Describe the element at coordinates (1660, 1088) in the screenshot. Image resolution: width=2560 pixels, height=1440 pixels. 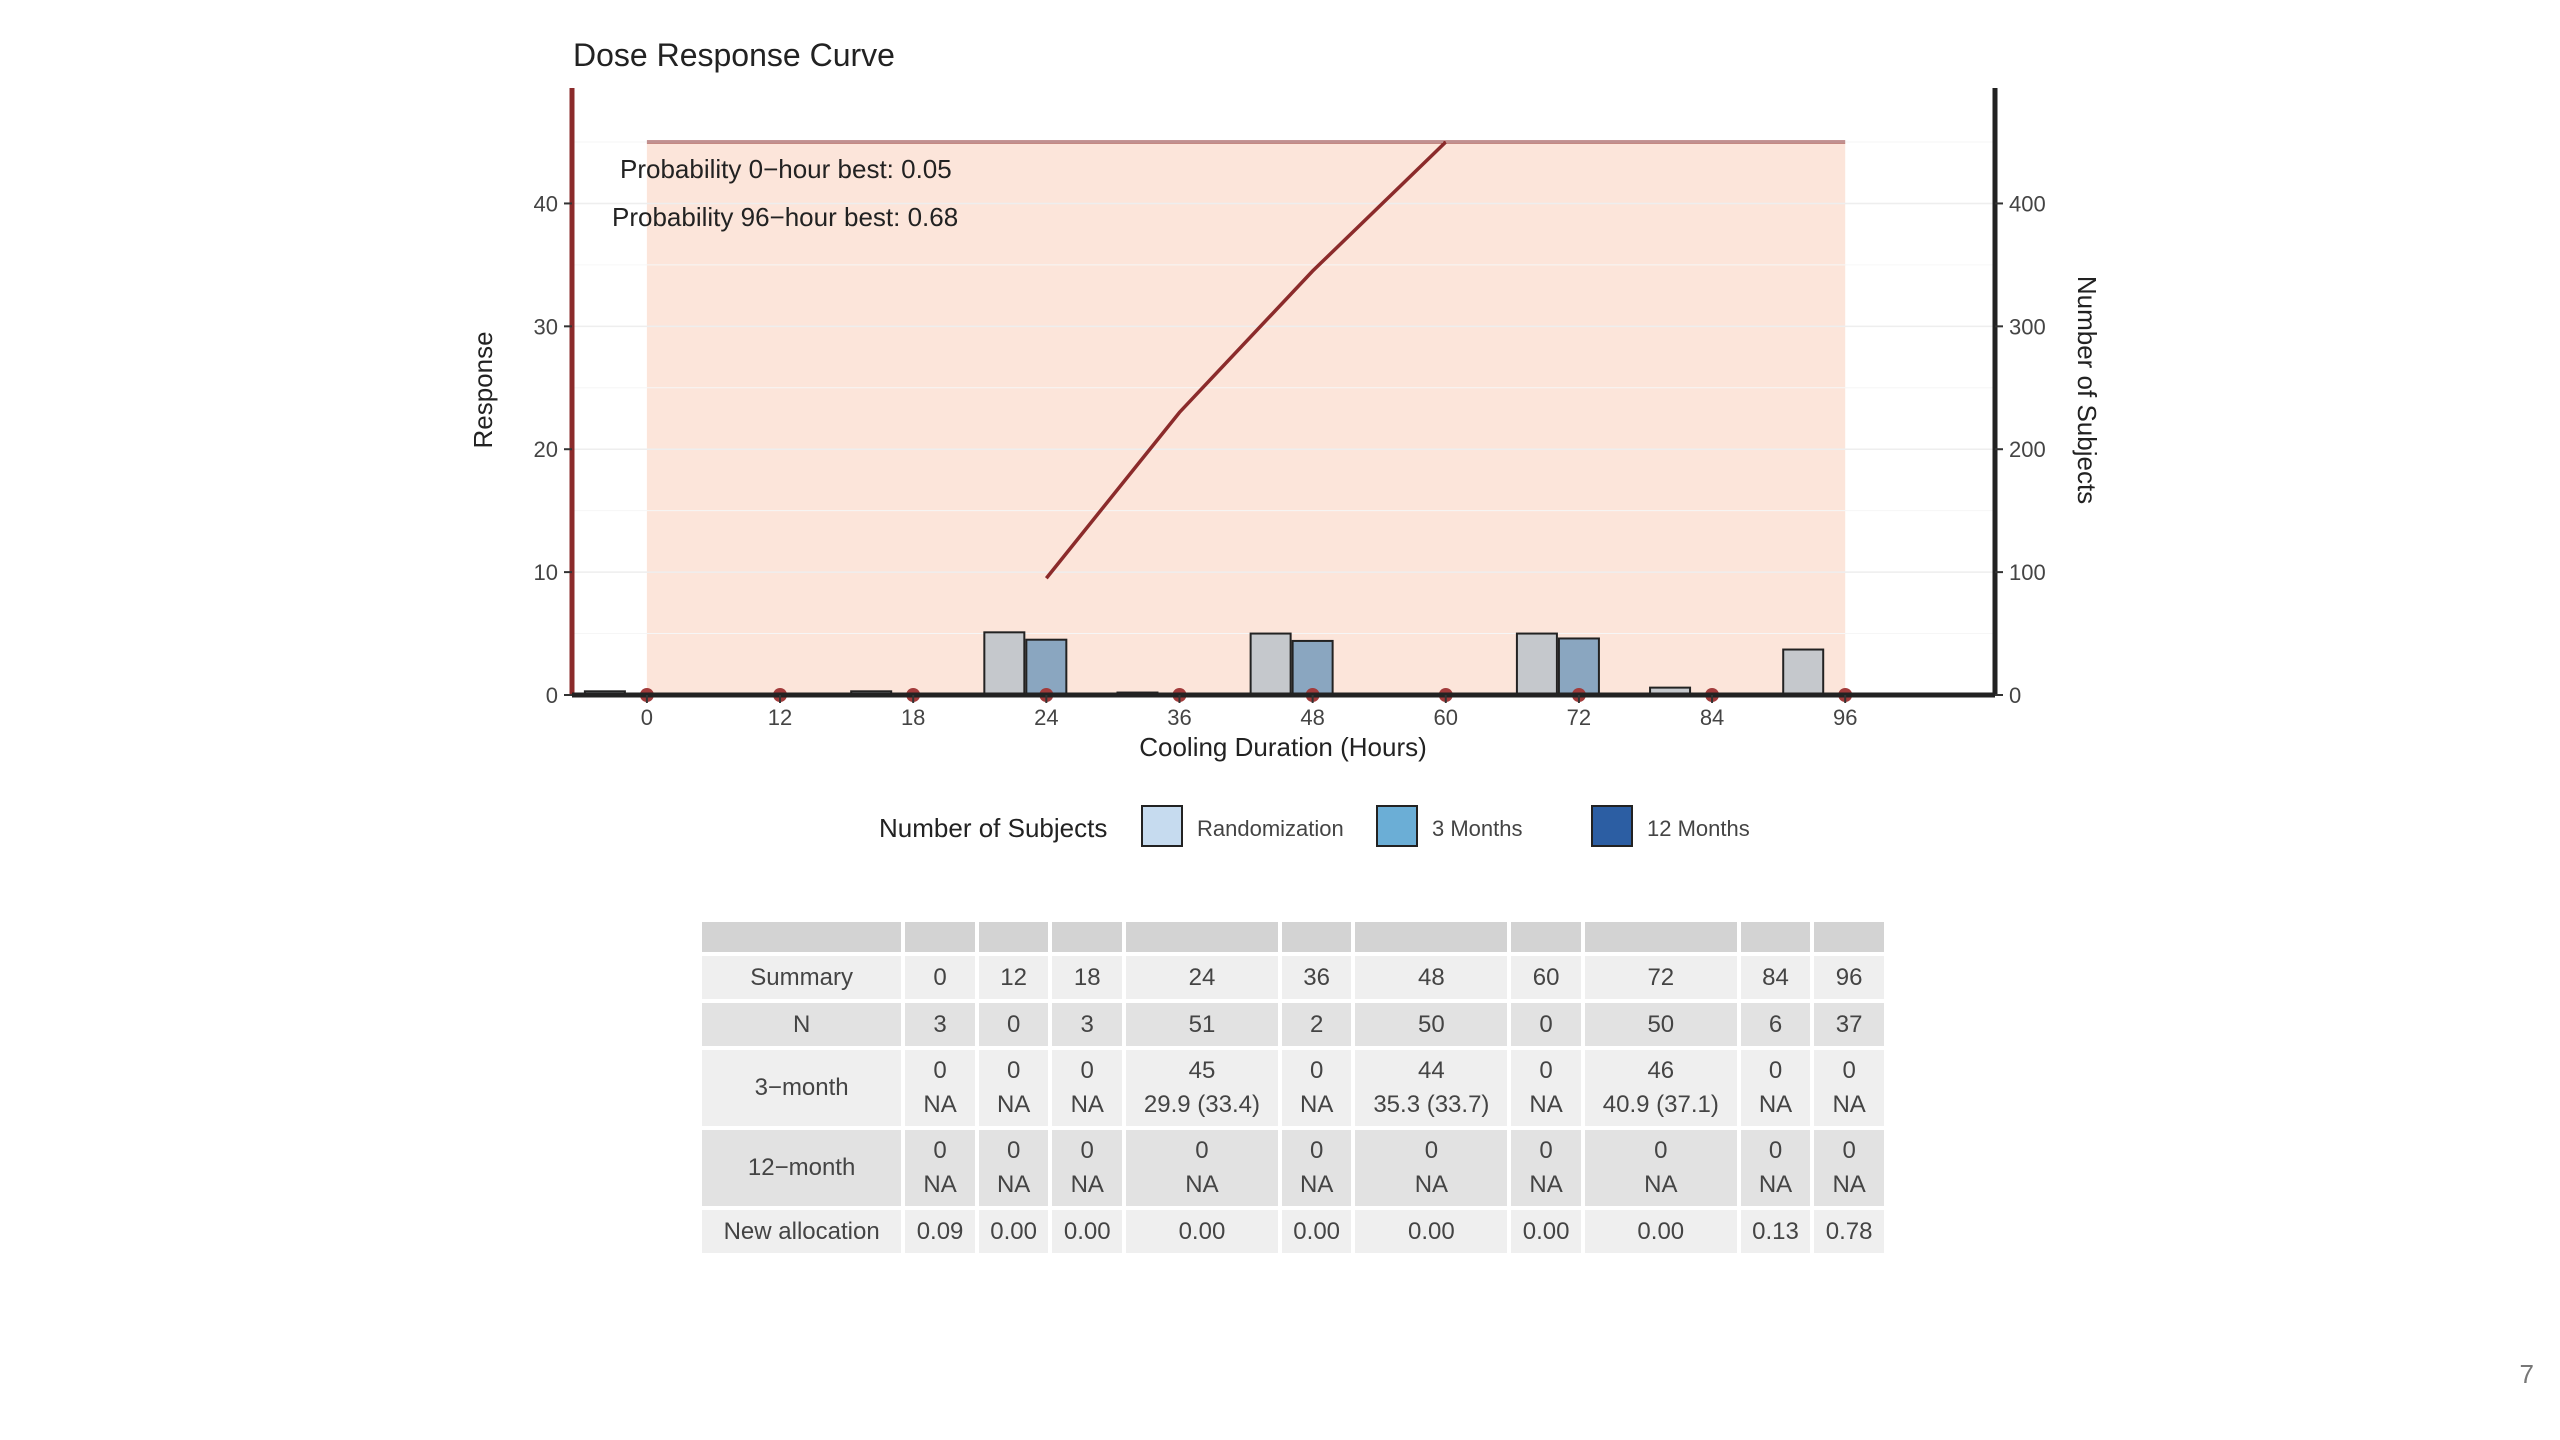
I see `table-cell: 46 40.9 (37.1)` at that location.